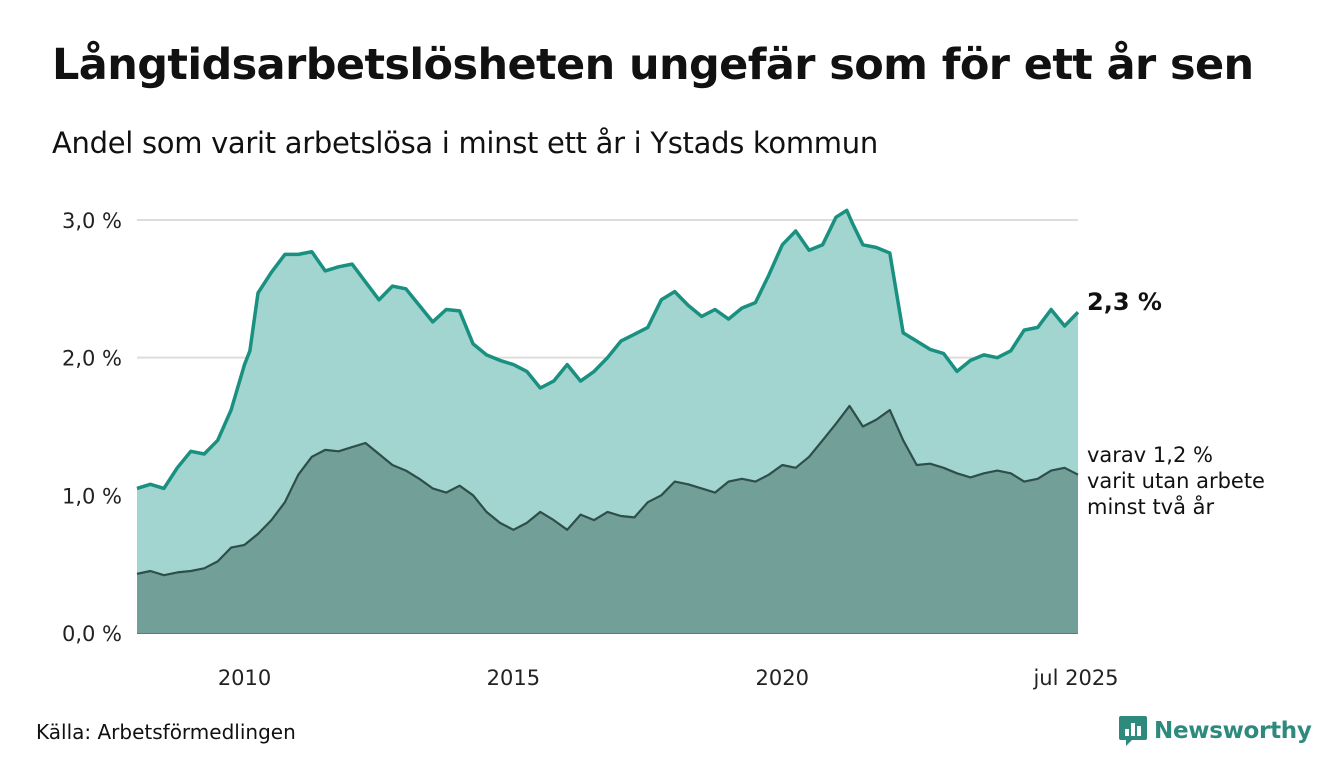 The image size is (1340, 780). Describe the element at coordinates (1075, 678) in the screenshot. I see `x-tick-label: jul 2025` at that location.